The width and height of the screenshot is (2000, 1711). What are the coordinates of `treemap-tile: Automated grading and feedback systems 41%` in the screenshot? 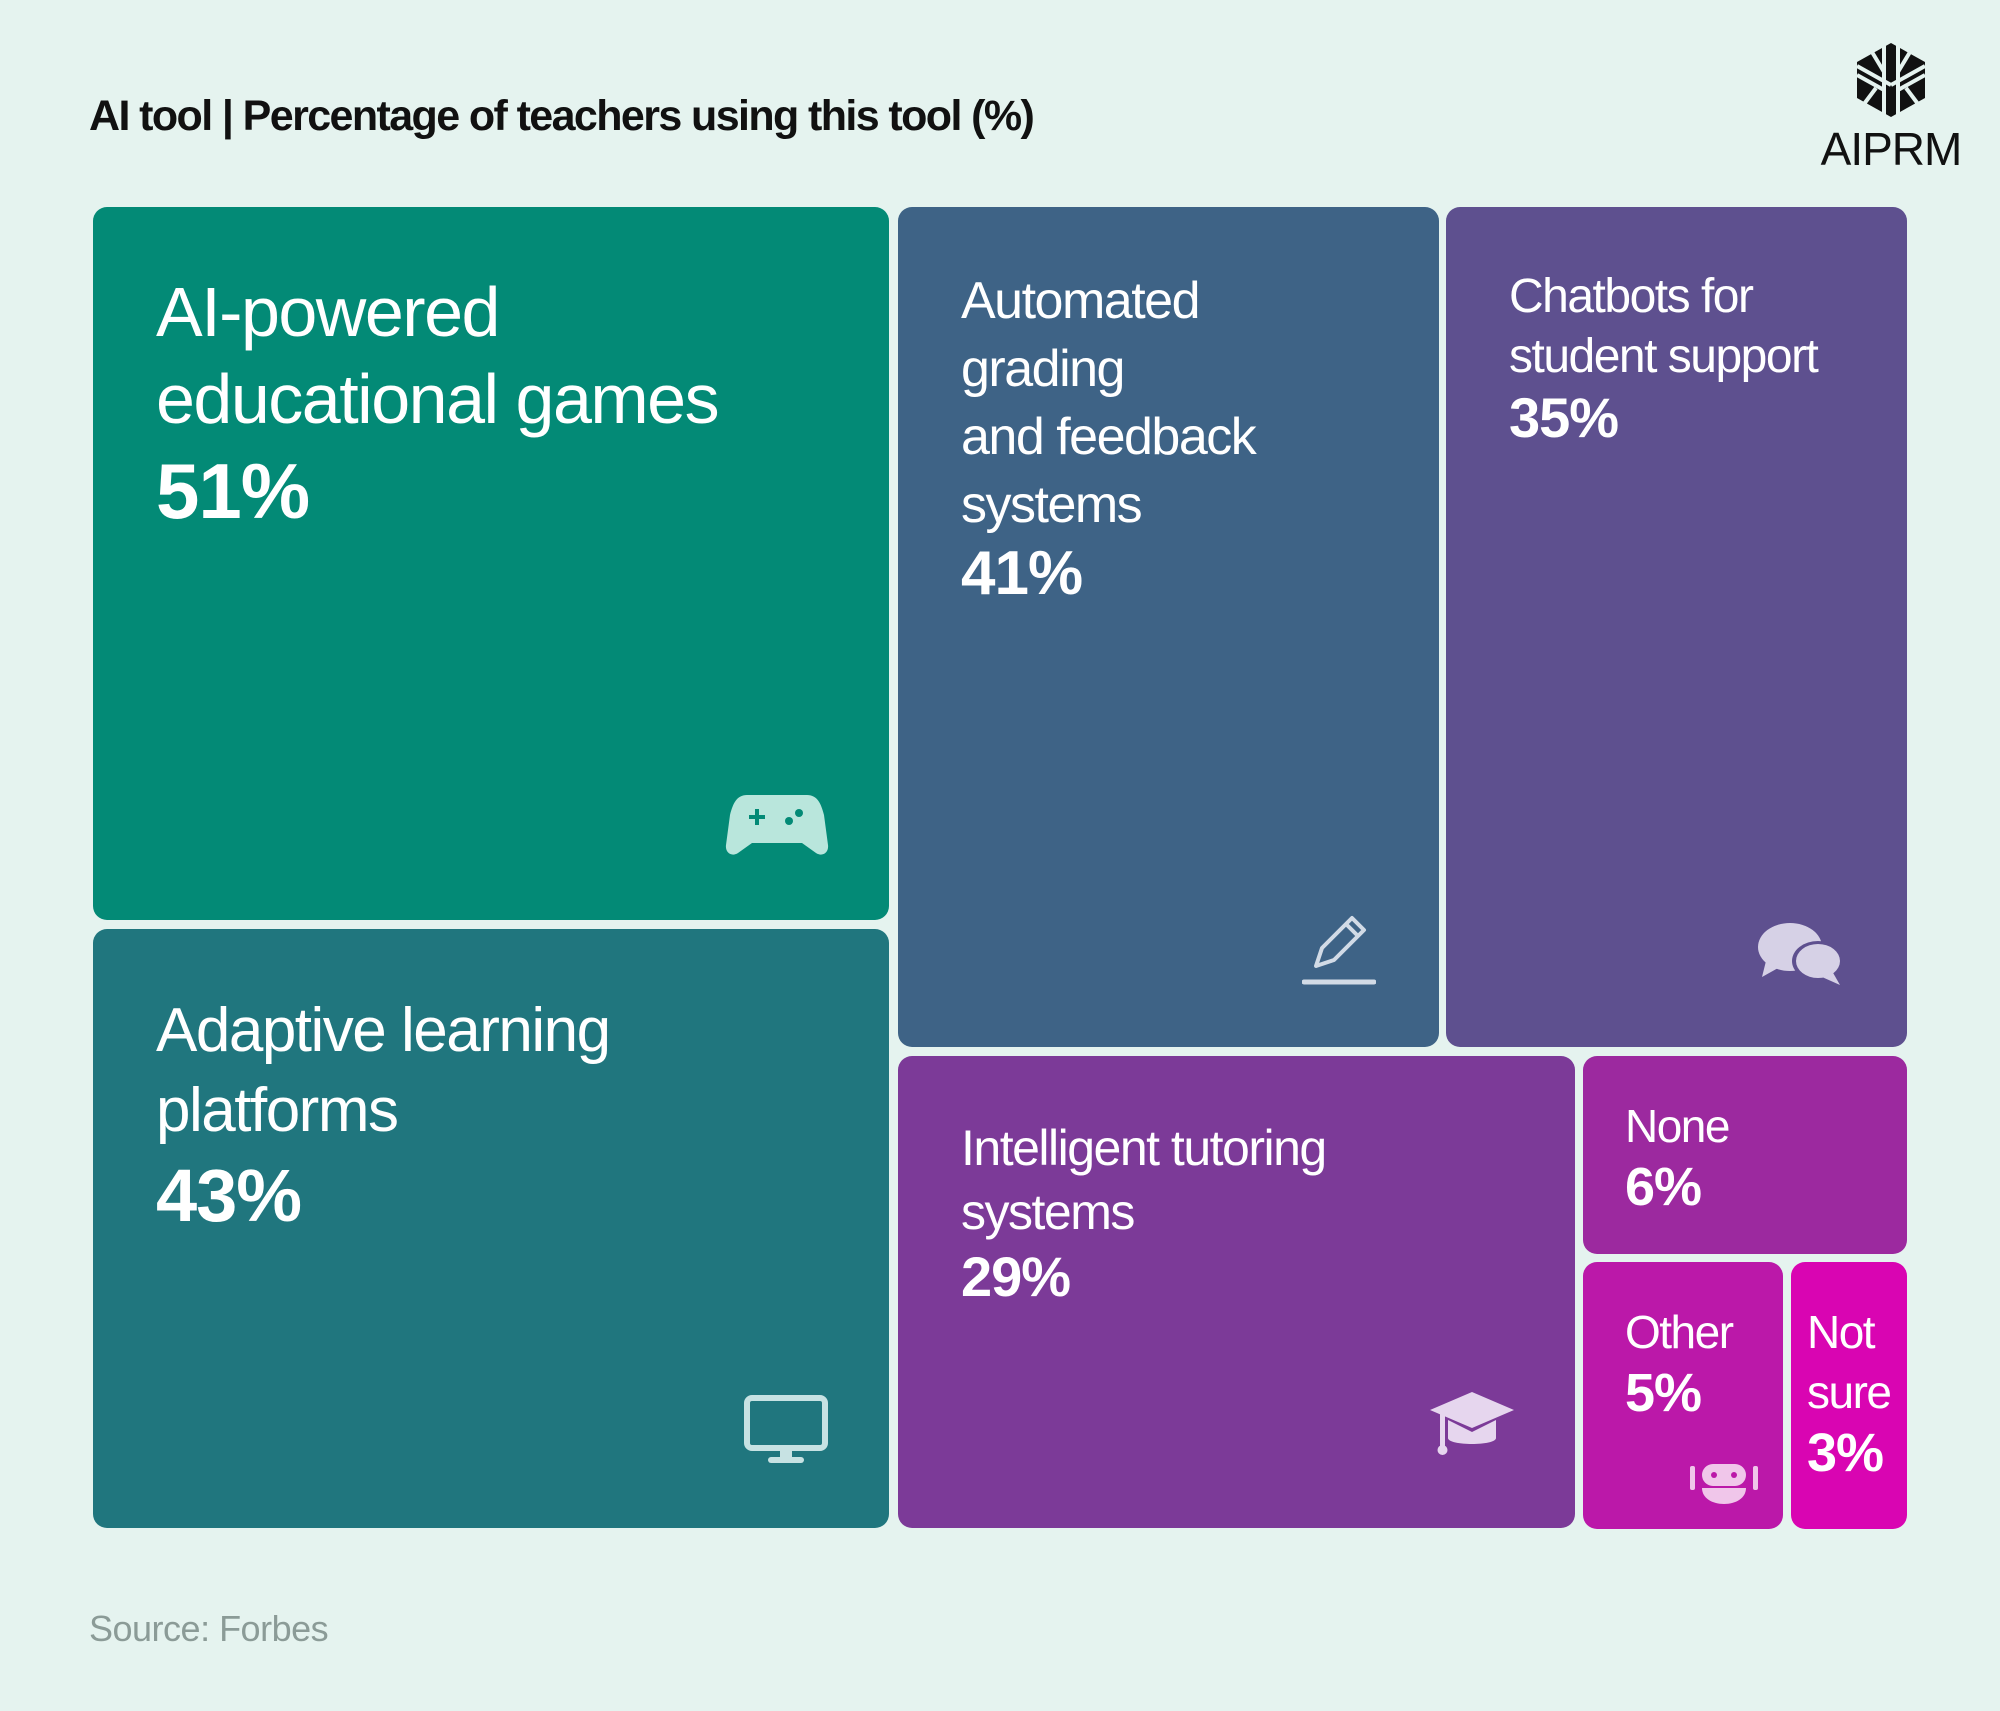 It's located at (1168, 627).